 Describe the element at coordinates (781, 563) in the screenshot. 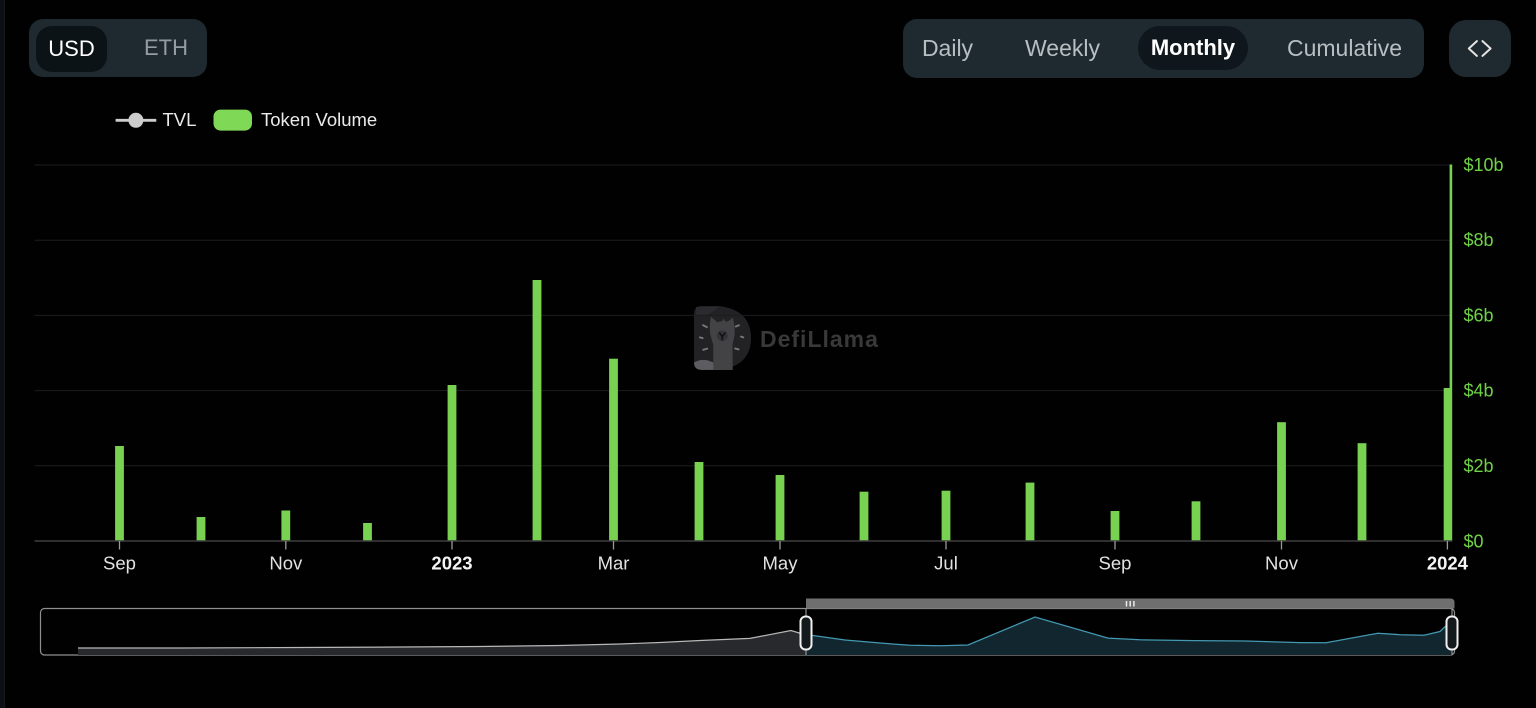

I see `svg-text: May` at that location.